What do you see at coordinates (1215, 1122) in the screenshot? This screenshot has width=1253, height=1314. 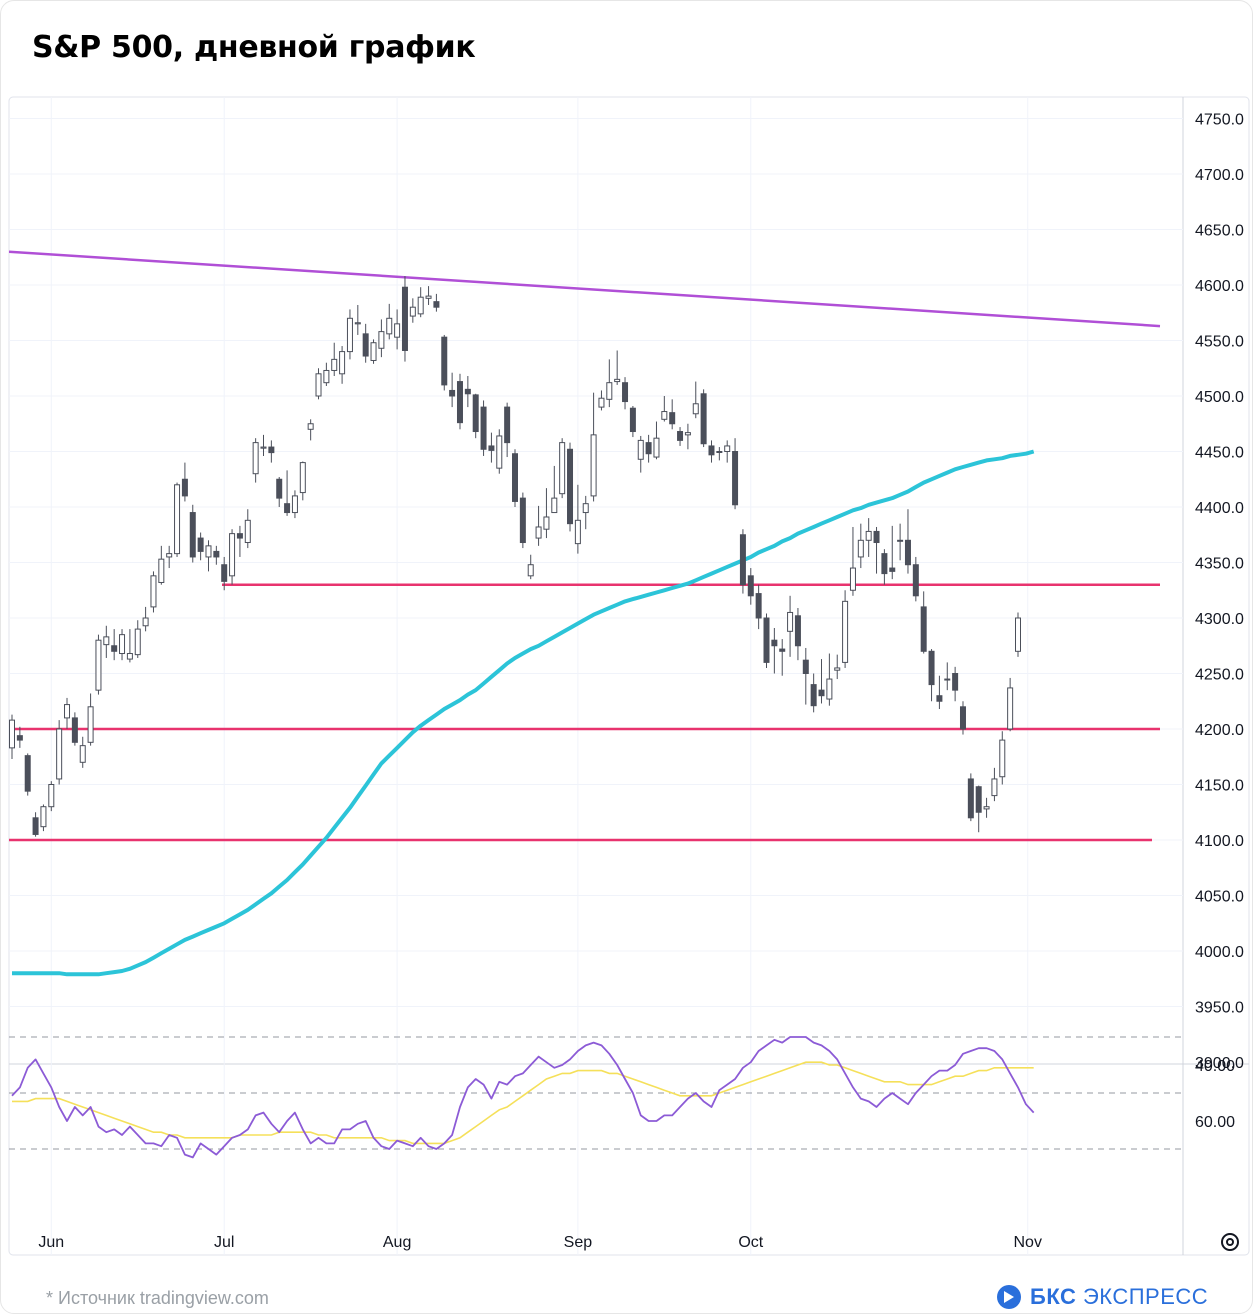 I see `rsi-tick-label: 60.00` at bounding box center [1215, 1122].